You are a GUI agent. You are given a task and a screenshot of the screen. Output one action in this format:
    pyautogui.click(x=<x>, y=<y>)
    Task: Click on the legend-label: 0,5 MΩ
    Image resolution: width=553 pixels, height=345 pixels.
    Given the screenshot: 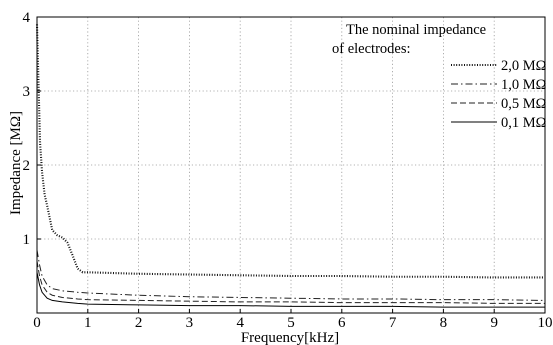 What is the action you would take?
    pyautogui.click(x=524, y=104)
    